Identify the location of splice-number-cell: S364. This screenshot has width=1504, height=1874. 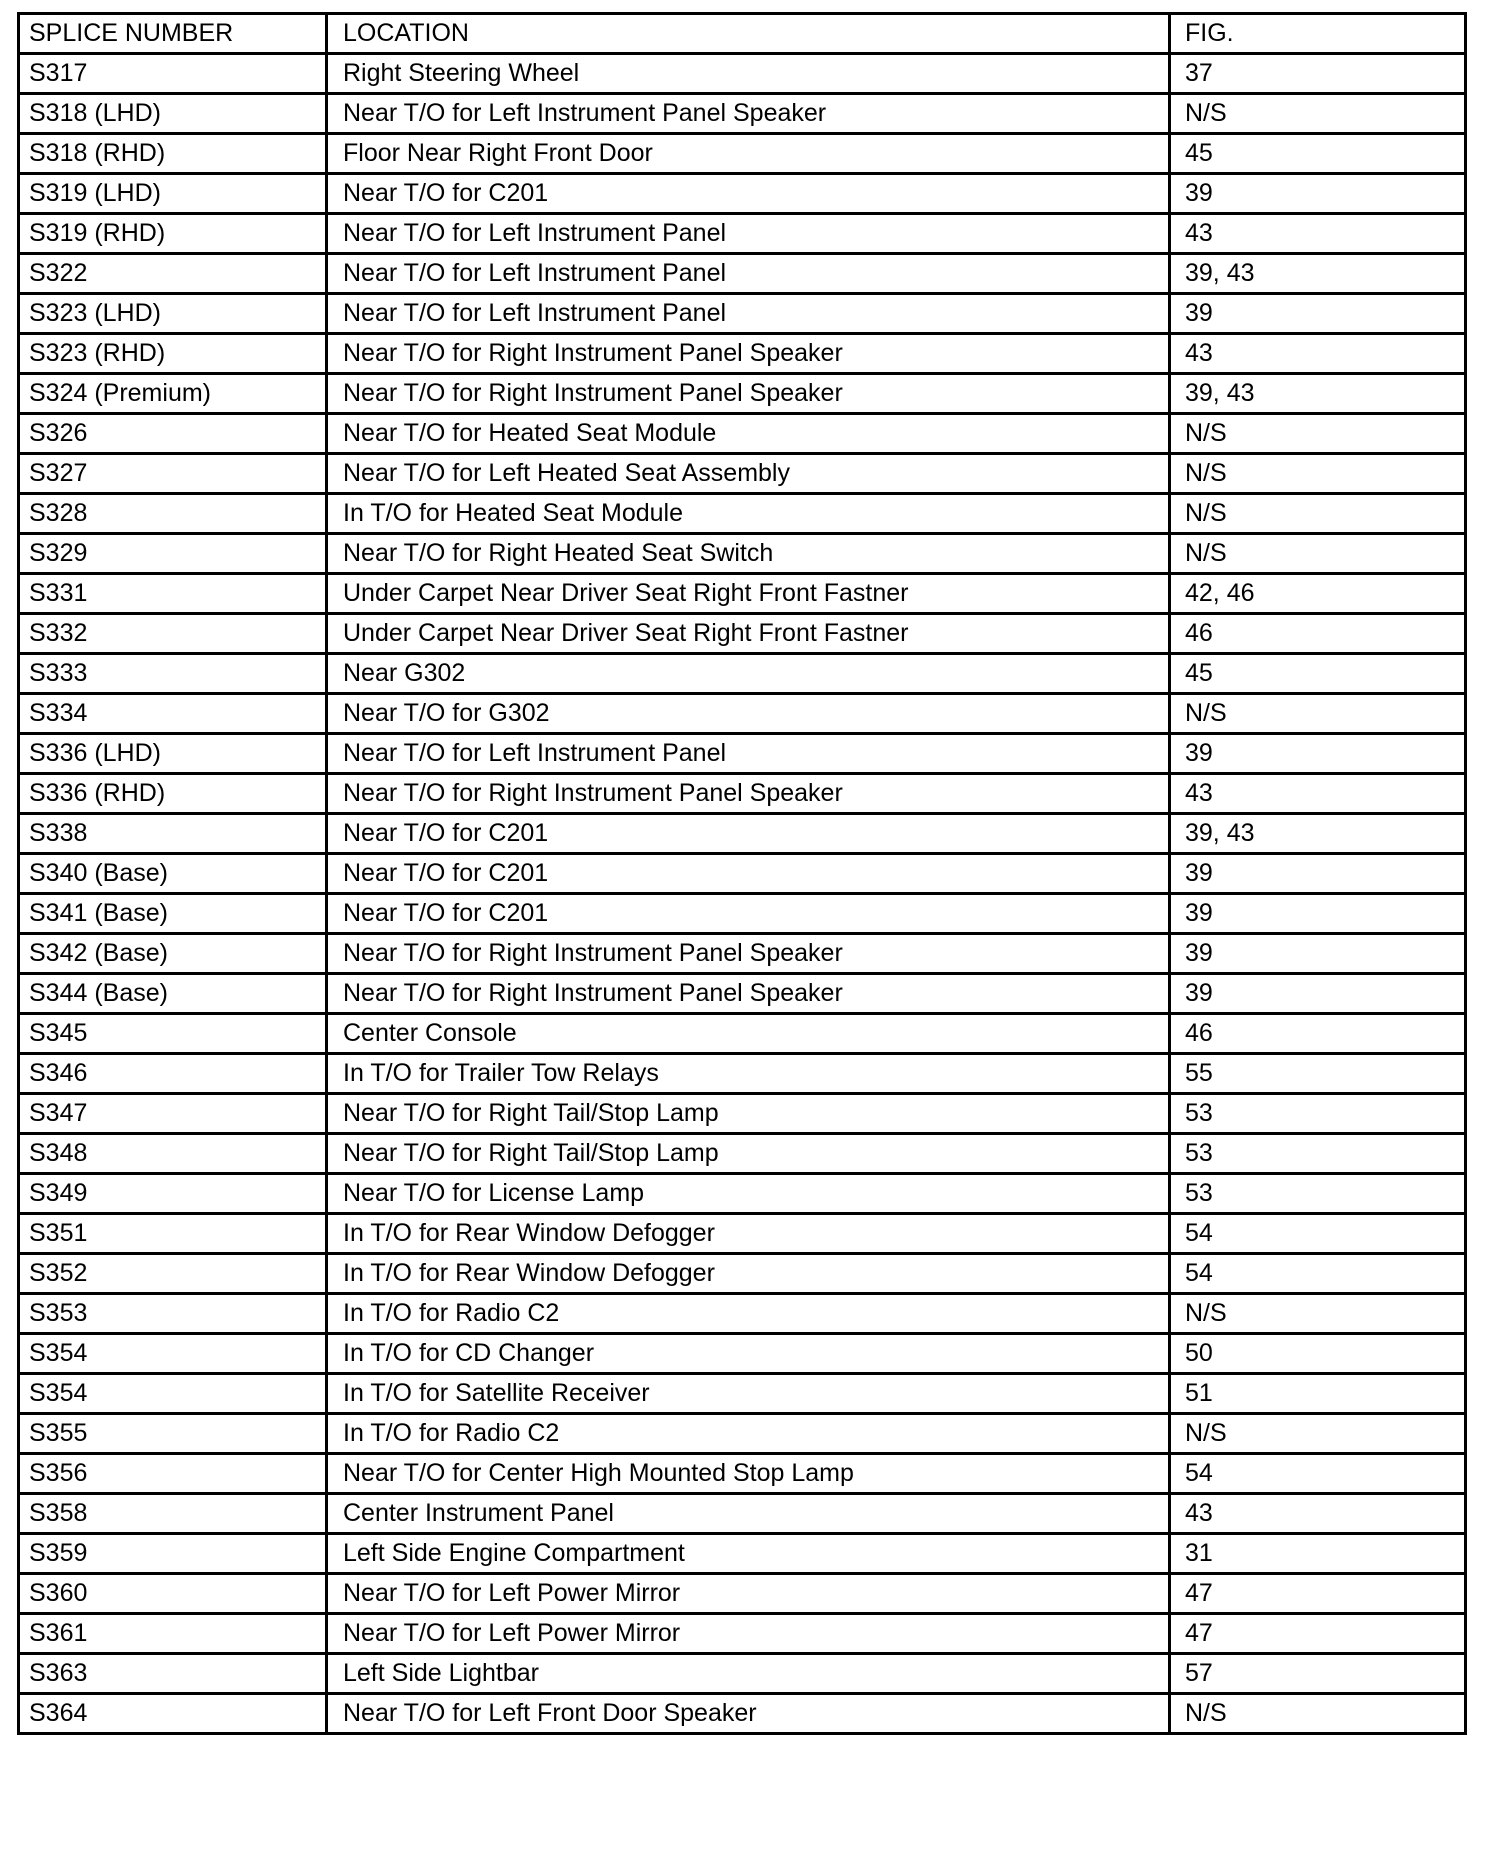
(172, 1713).